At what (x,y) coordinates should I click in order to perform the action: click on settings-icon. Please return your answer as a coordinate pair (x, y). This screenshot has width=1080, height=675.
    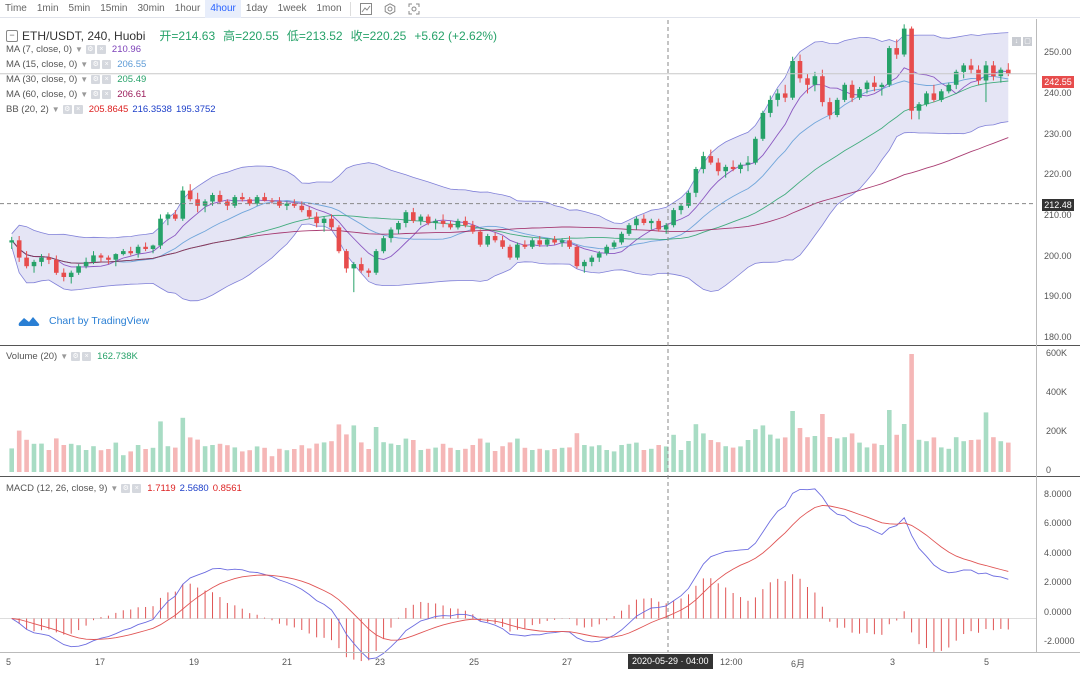
    Looking at the image, I should click on (390, 9).